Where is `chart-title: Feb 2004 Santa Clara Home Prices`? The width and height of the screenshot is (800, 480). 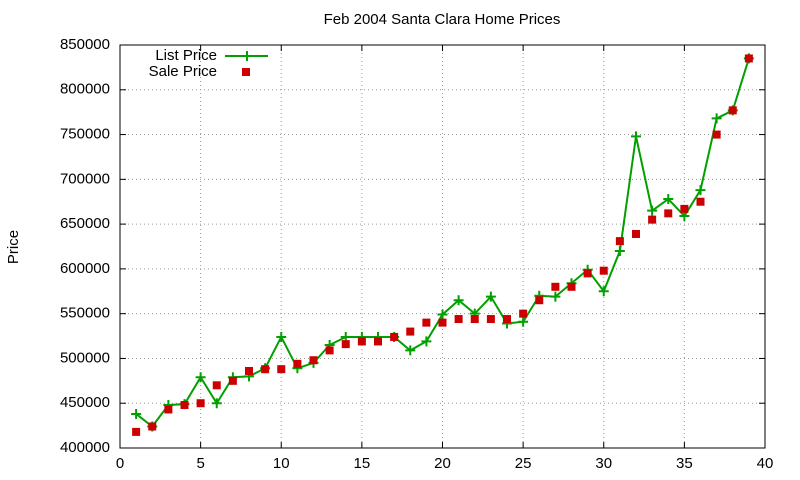
chart-title: Feb 2004 Santa Clara Home Prices is located at coordinates (442, 19).